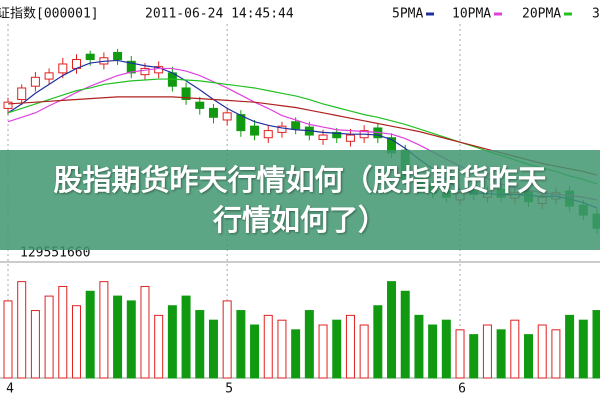  I want to click on legend-label: 20PMA, so click(541, 14).